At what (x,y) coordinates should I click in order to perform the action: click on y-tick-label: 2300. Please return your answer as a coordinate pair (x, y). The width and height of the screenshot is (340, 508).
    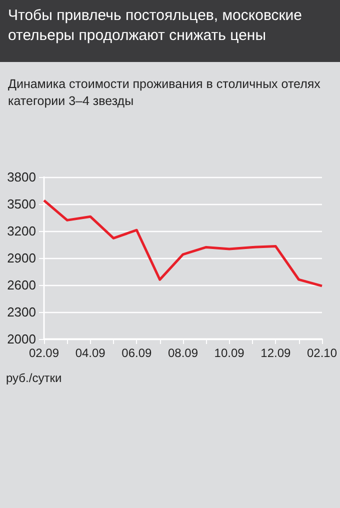
    Looking at the image, I should click on (21, 312).